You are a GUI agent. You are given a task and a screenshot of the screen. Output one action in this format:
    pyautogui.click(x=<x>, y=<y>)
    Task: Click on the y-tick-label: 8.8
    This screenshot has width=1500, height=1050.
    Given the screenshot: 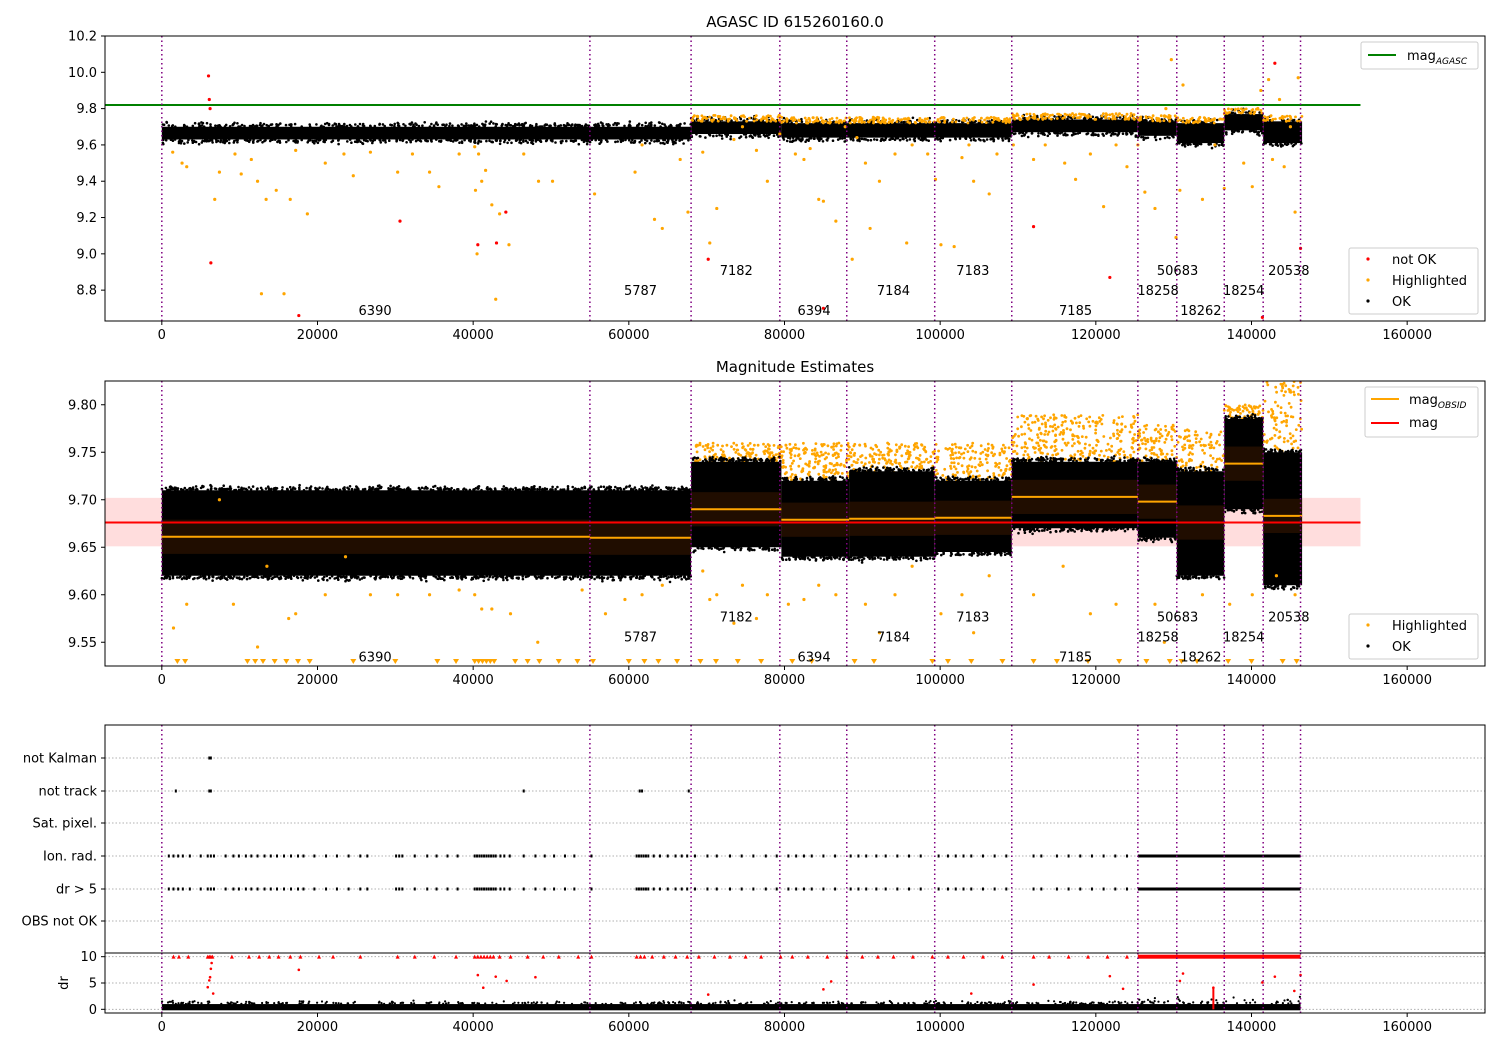 What is the action you would take?
    pyautogui.click(x=86, y=291)
    